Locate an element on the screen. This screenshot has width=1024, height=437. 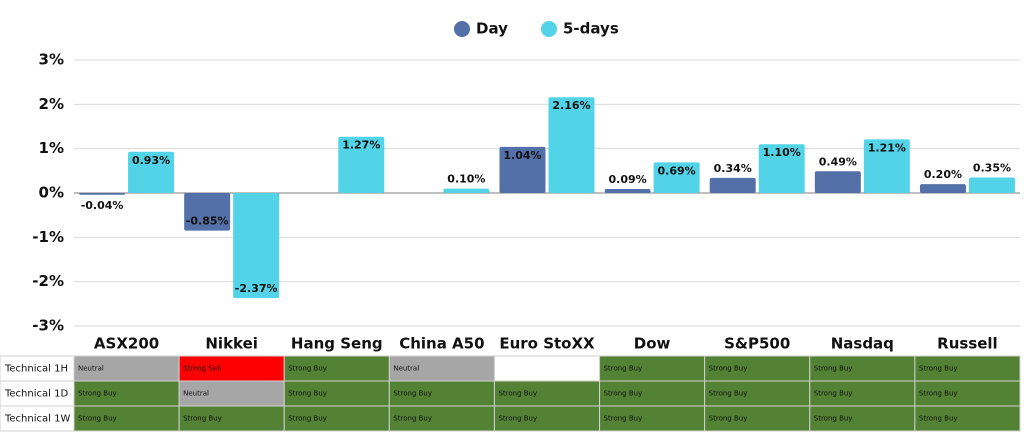
value-label: 0.09% is located at coordinates (628, 179).